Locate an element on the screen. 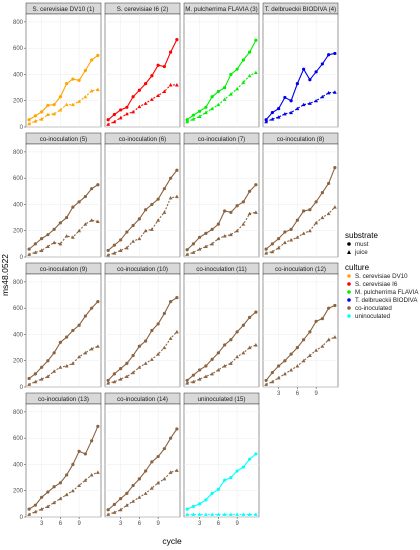 This screenshot has height=550, width=420. x-tick-label: 9 is located at coordinates (316, 394).